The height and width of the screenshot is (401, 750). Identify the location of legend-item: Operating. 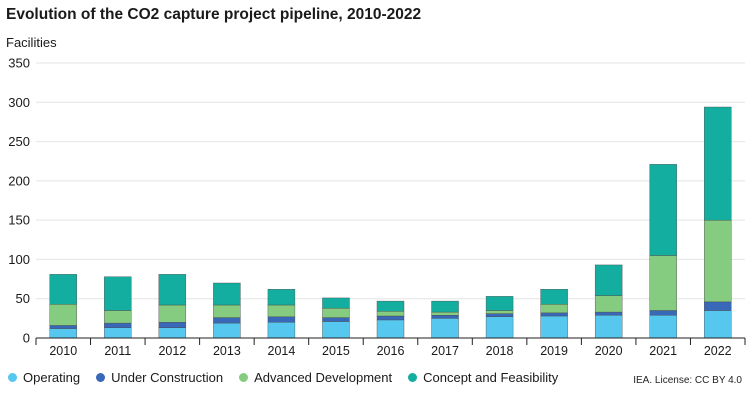
(44, 377).